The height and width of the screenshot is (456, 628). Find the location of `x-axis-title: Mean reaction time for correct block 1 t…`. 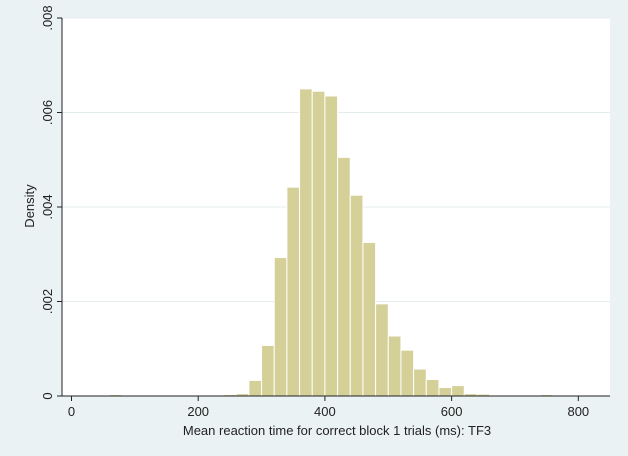

x-axis-title: Mean reaction time for correct block 1 t… is located at coordinates (337, 430).